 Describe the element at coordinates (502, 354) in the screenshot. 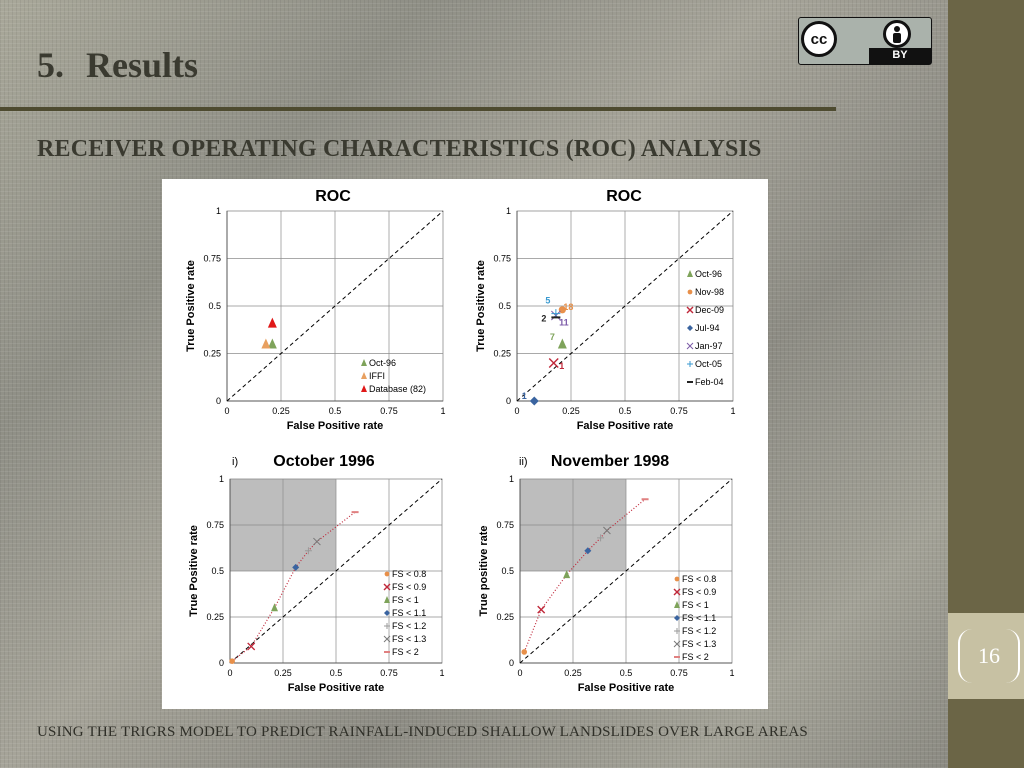

I see `panel2-ytick-label-1: 0.25` at that location.